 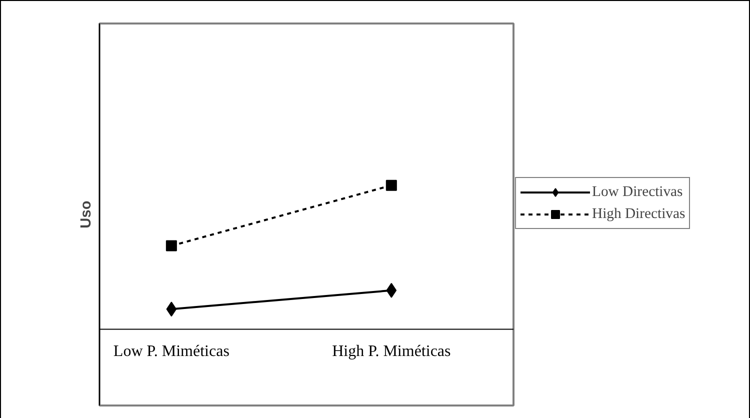 What do you see at coordinates (391, 351) in the screenshot?
I see `x-tick-label: High P. Miméticas` at bounding box center [391, 351].